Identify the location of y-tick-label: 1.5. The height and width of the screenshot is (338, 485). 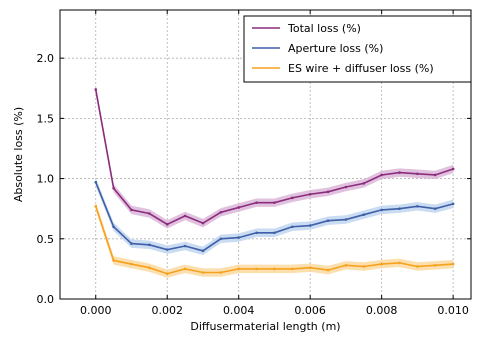
(46, 118).